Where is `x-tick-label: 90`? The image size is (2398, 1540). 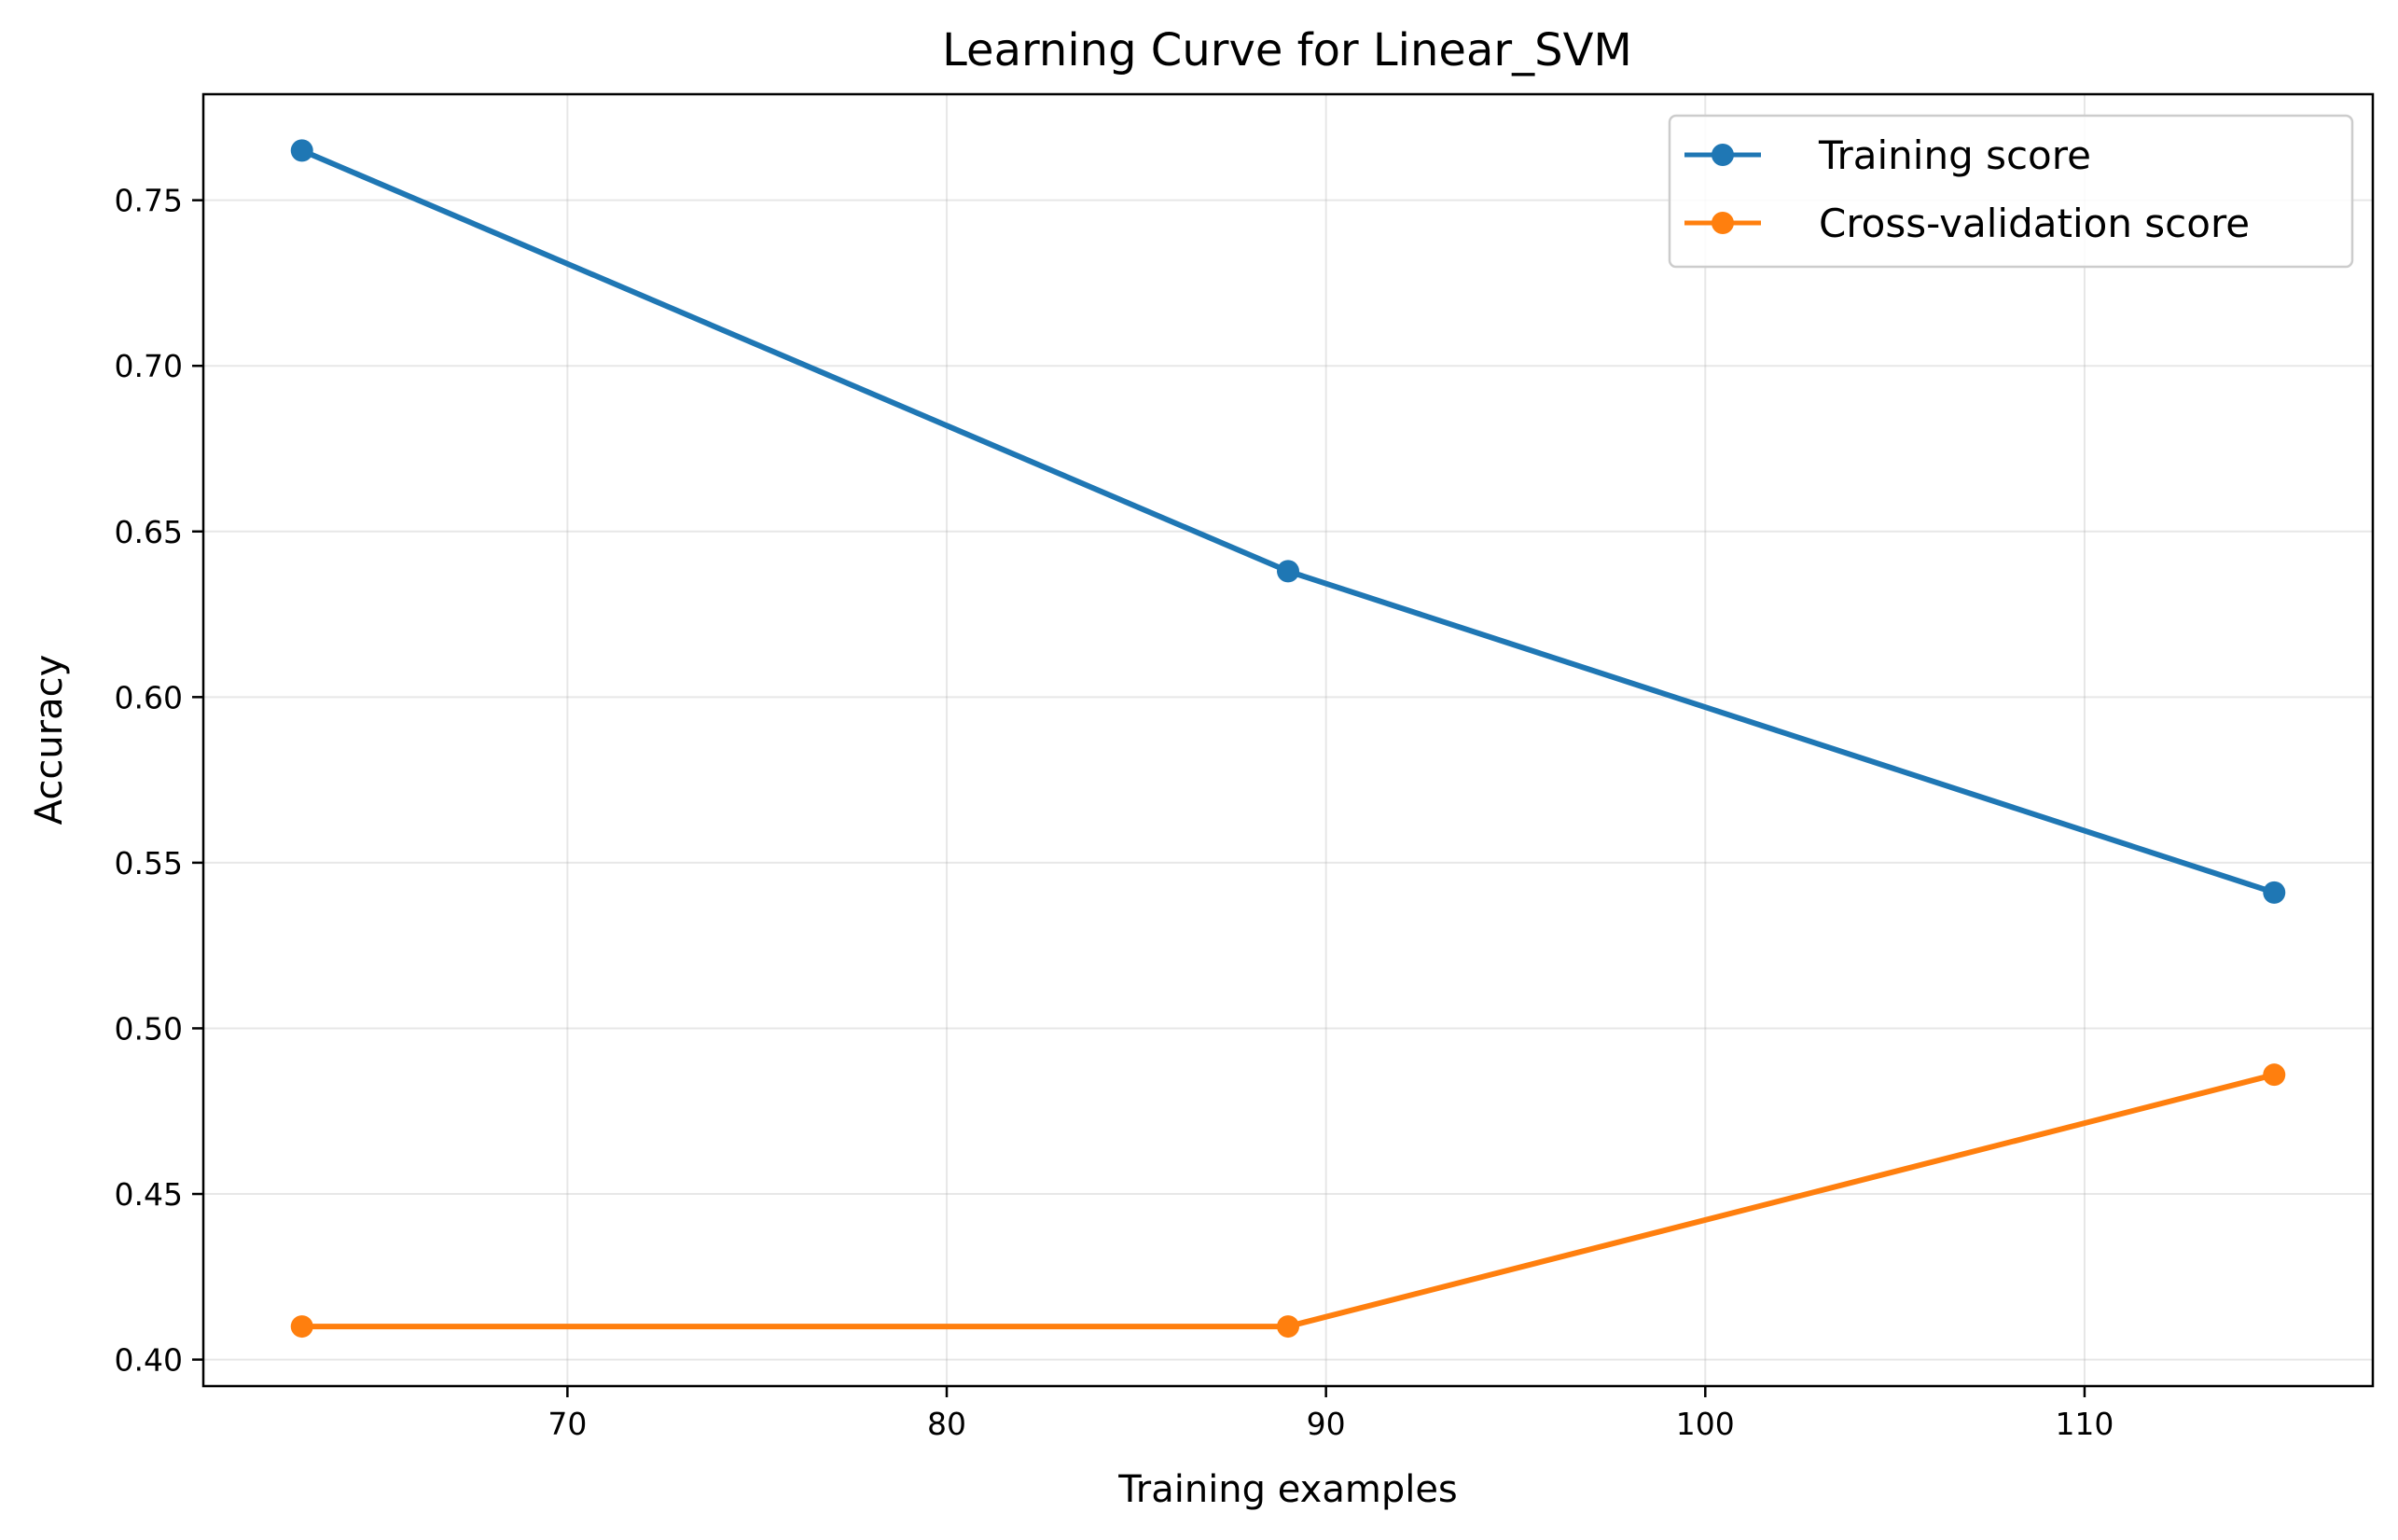 x-tick-label: 90 is located at coordinates (1327, 1424).